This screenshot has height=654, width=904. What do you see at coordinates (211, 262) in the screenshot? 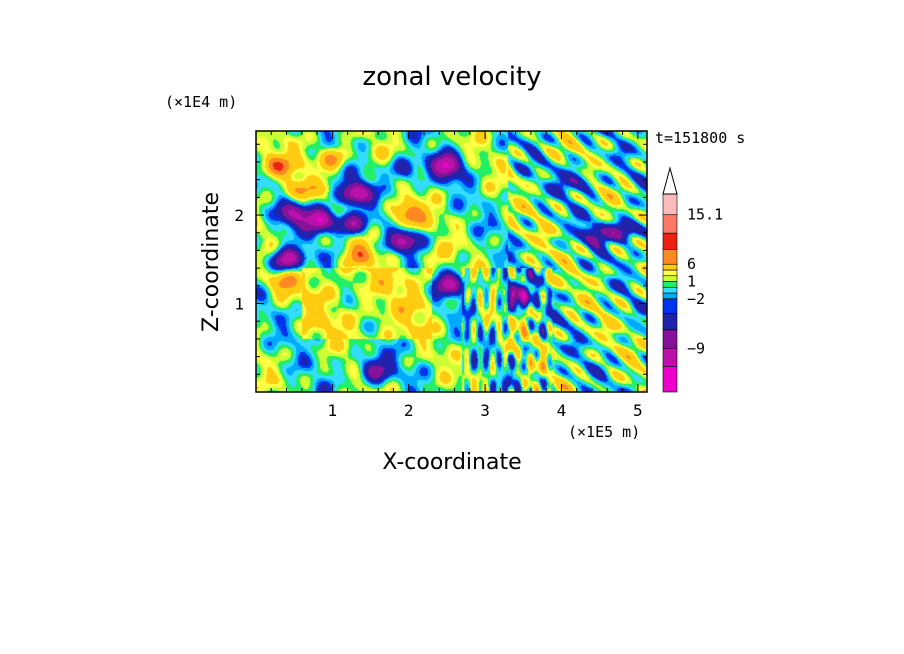
I see `y-axis-label: Z-coordinate` at bounding box center [211, 262].